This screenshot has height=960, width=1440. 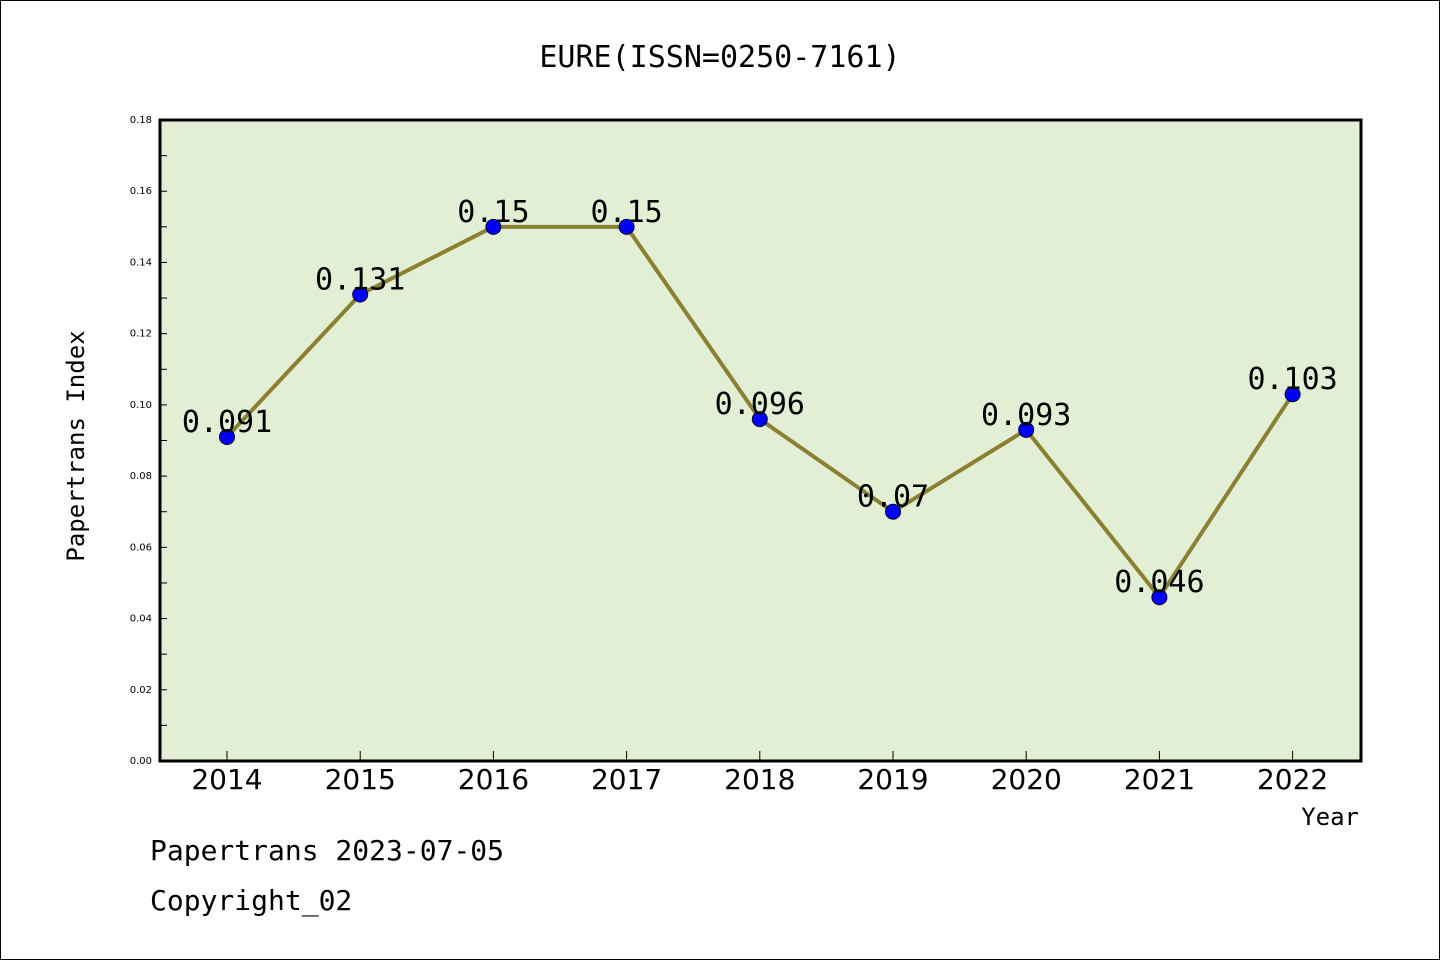 I want to click on y-tick-label: 0.16, so click(x=141, y=191).